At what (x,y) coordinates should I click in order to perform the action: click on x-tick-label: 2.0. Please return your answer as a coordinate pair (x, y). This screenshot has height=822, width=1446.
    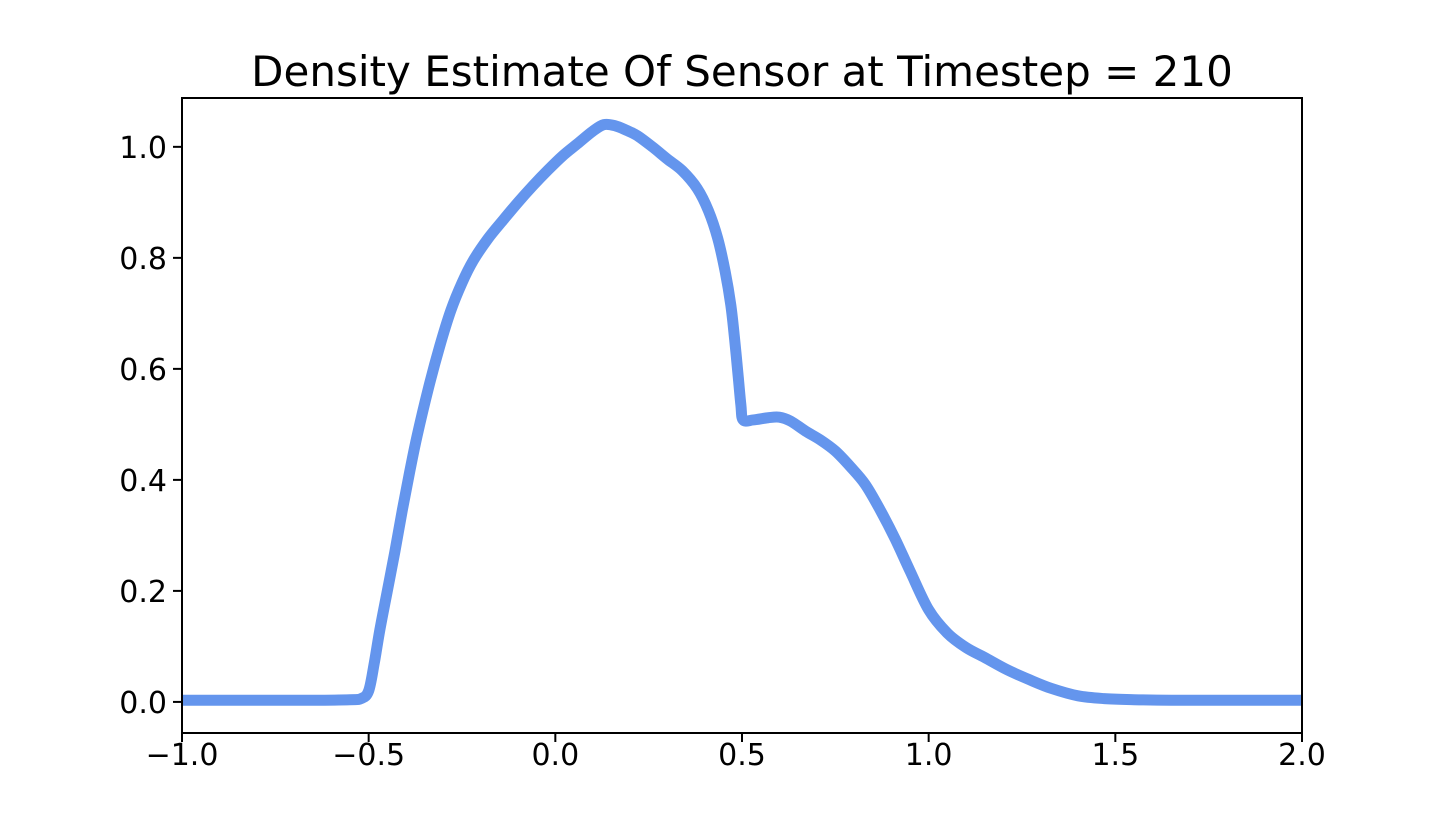
    Looking at the image, I should click on (1302, 755).